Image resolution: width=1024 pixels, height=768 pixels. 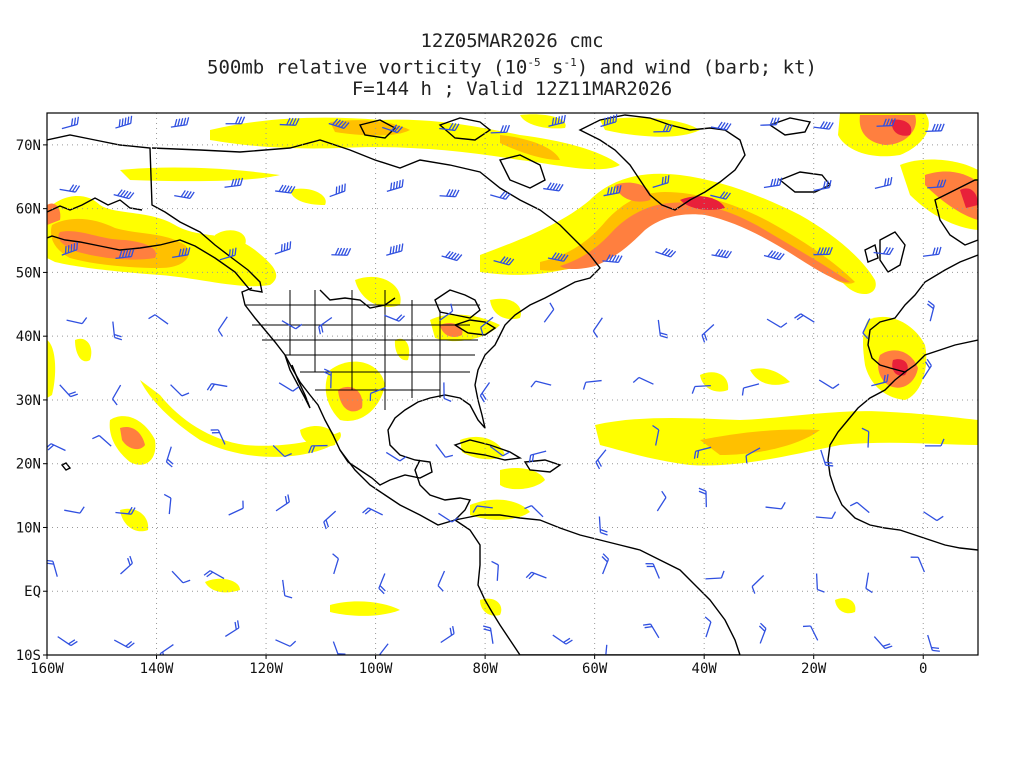 I want to click on lat-tick-label: EQ, so click(x=32, y=592).